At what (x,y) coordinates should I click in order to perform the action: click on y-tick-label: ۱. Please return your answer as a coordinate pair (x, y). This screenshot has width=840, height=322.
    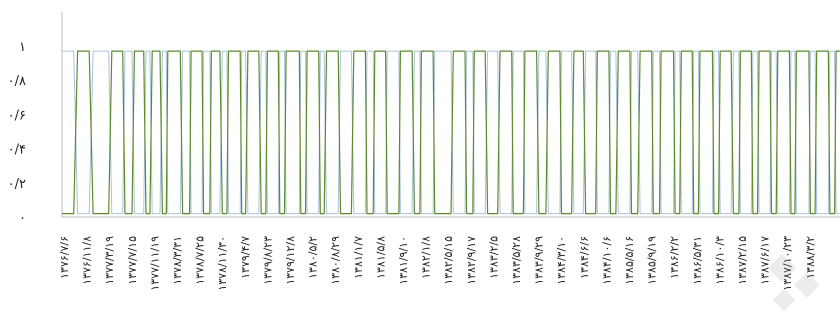
    Looking at the image, I should click on (22, 47).